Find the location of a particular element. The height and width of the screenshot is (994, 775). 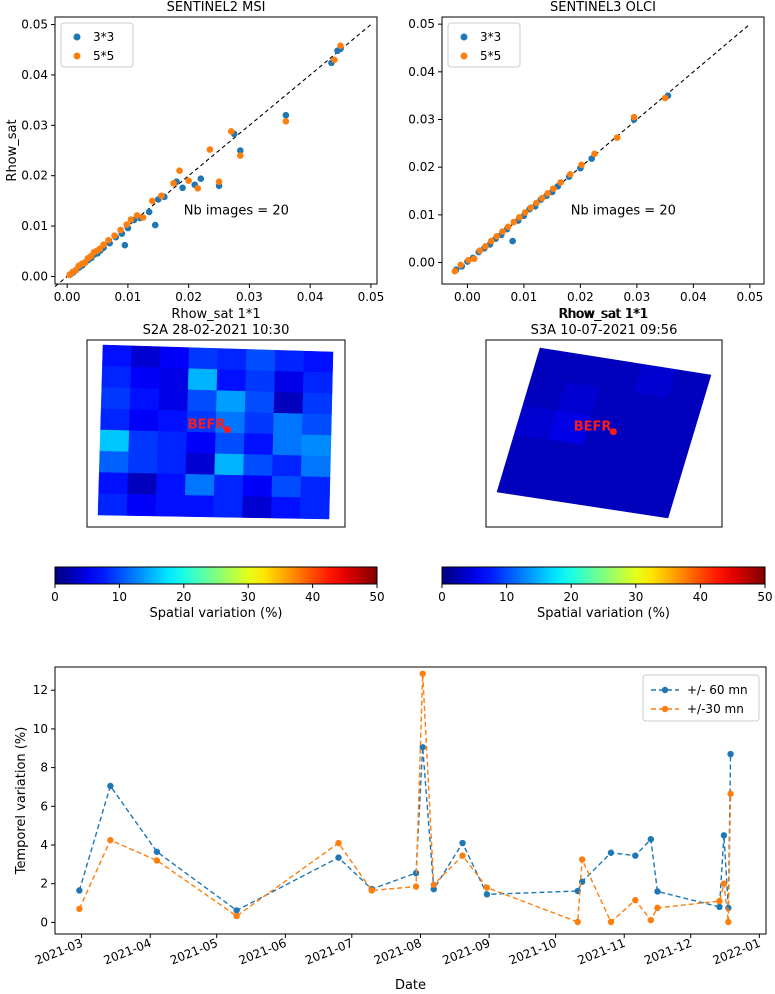

y-tick-label: 0.01 is located at coordinates (34, 226).